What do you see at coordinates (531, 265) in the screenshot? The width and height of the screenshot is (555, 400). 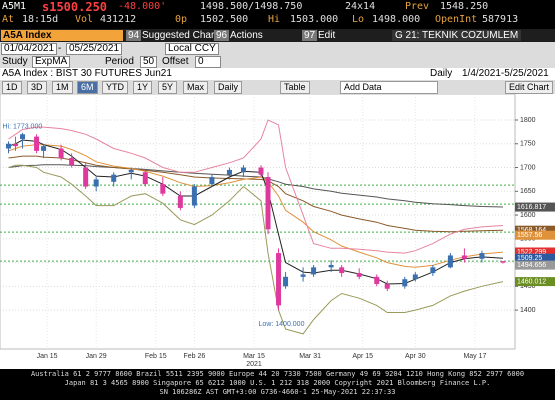 I see `price-tag-label: 1494.656` at bounding box center [531, 265].